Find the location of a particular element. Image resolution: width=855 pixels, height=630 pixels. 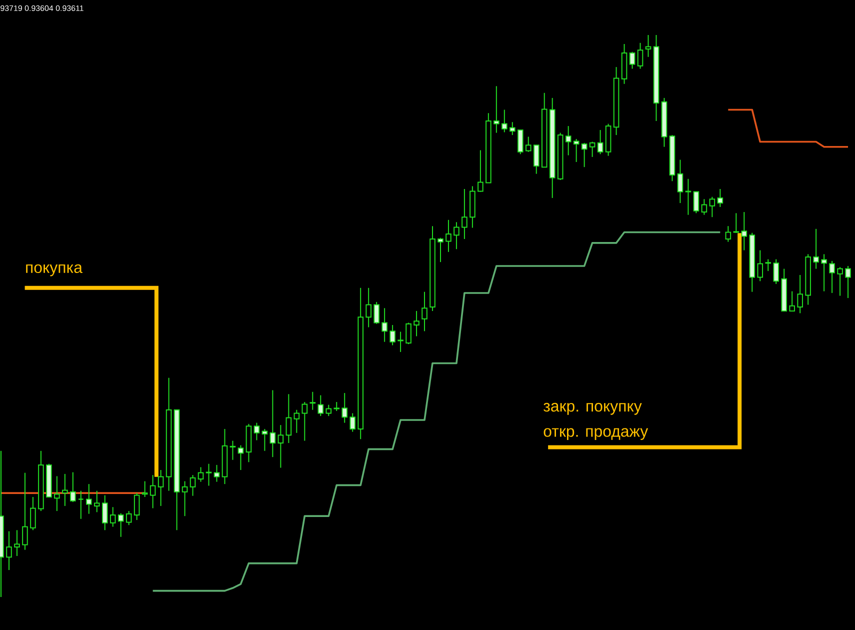

annotation: покупка is located at coordinates (54, 270).